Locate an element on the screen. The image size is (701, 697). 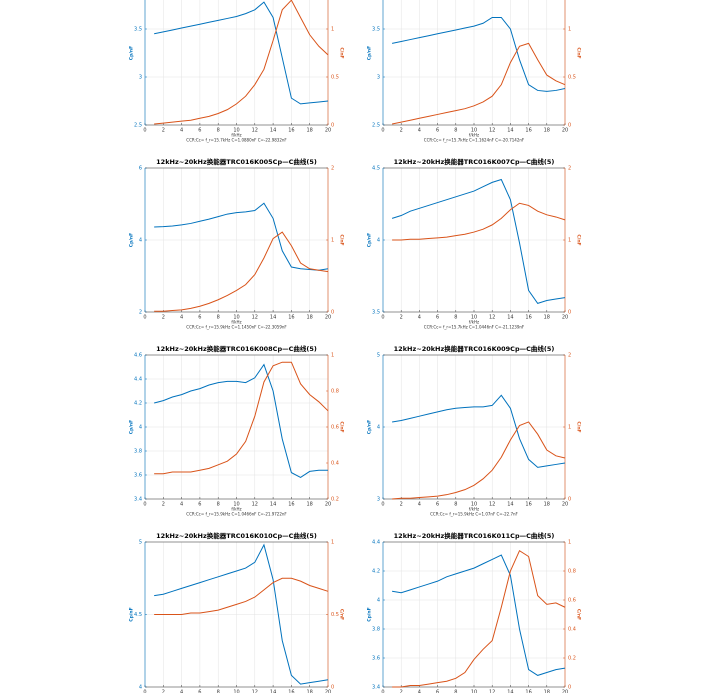
y-tick-label: 4.2 is located at coordinates (138, 404).